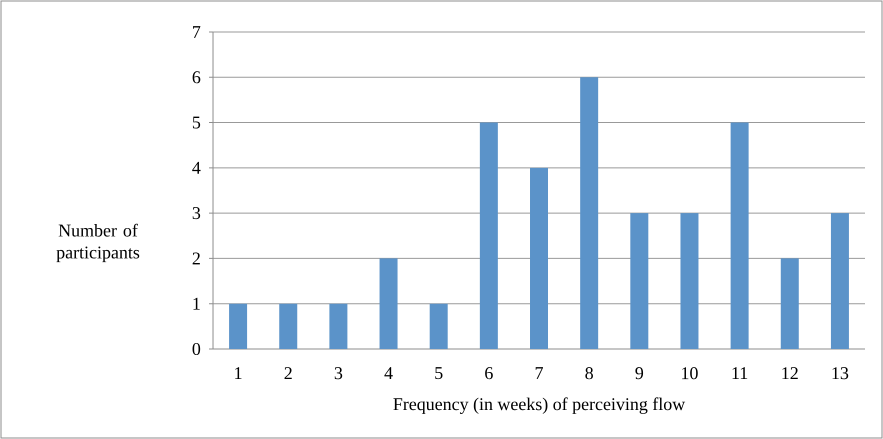 The height and width of the screenshot is (439, 883). Describe the element at coordinates (438, 373) in the screenshot. I see `x-tick-label: 5` at that location.